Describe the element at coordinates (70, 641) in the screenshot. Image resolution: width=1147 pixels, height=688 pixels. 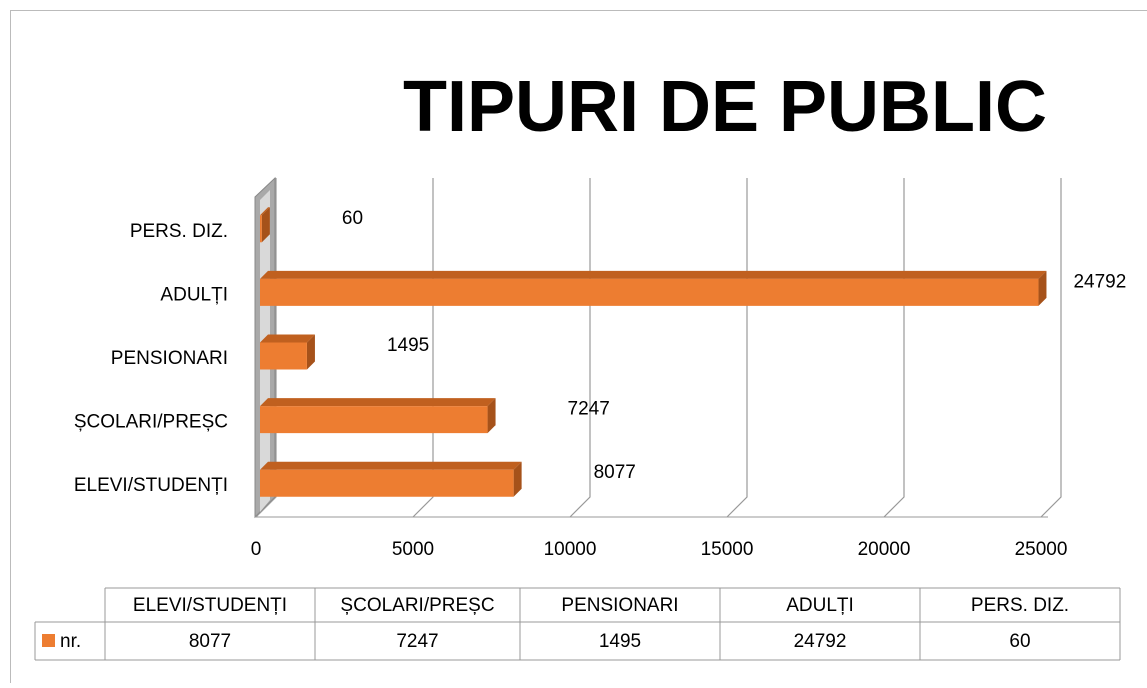
I see `legend-label: nr.` at that location.